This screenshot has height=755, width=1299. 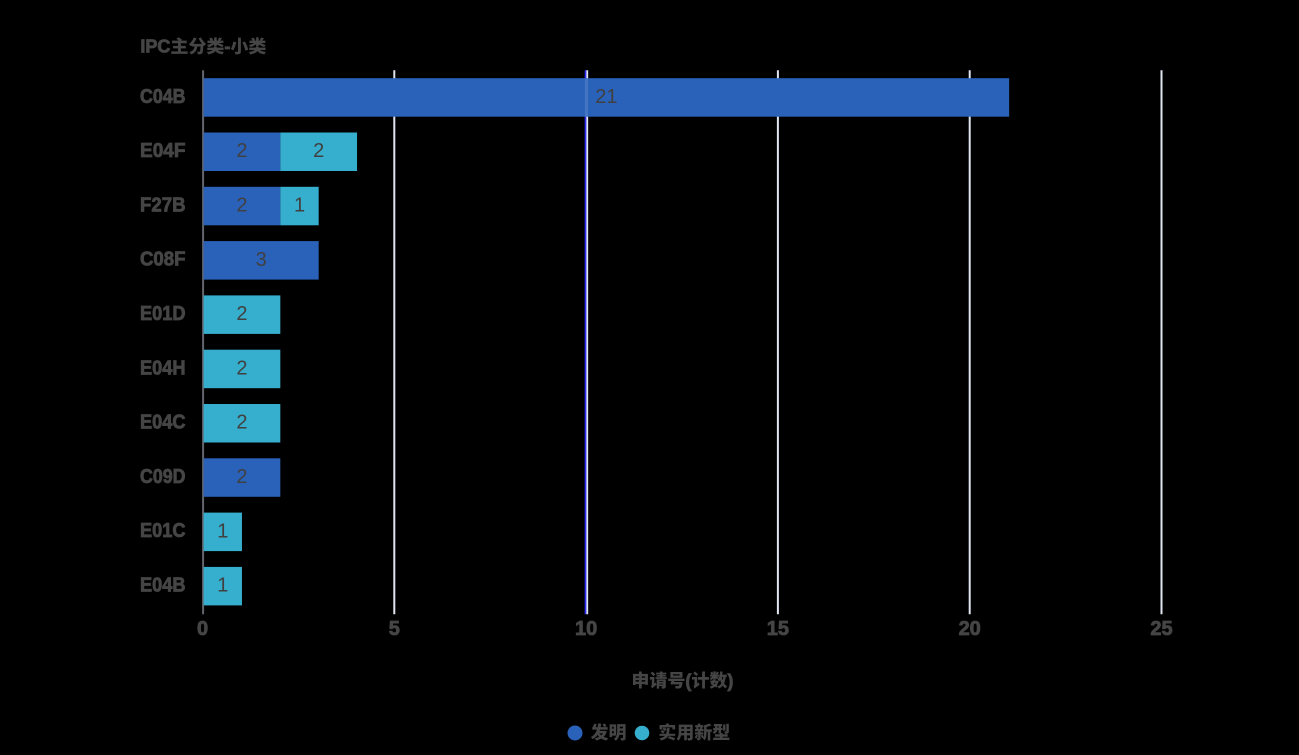 I want to click on svg-text: C08F, so click(x=163, y=260).